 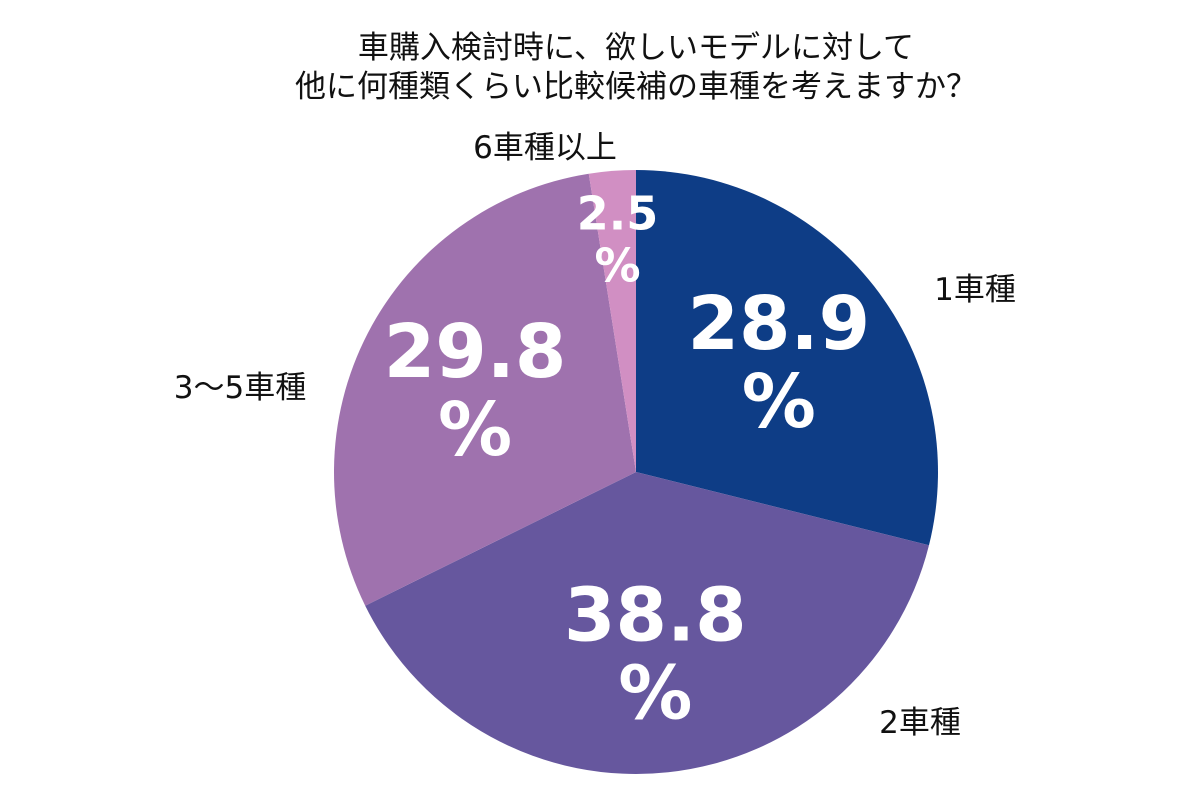 What do you see at coordinates (779, 402) in the screenshot?
I see `slice-percent-sign-1: %` at bounding box center [779, 402].